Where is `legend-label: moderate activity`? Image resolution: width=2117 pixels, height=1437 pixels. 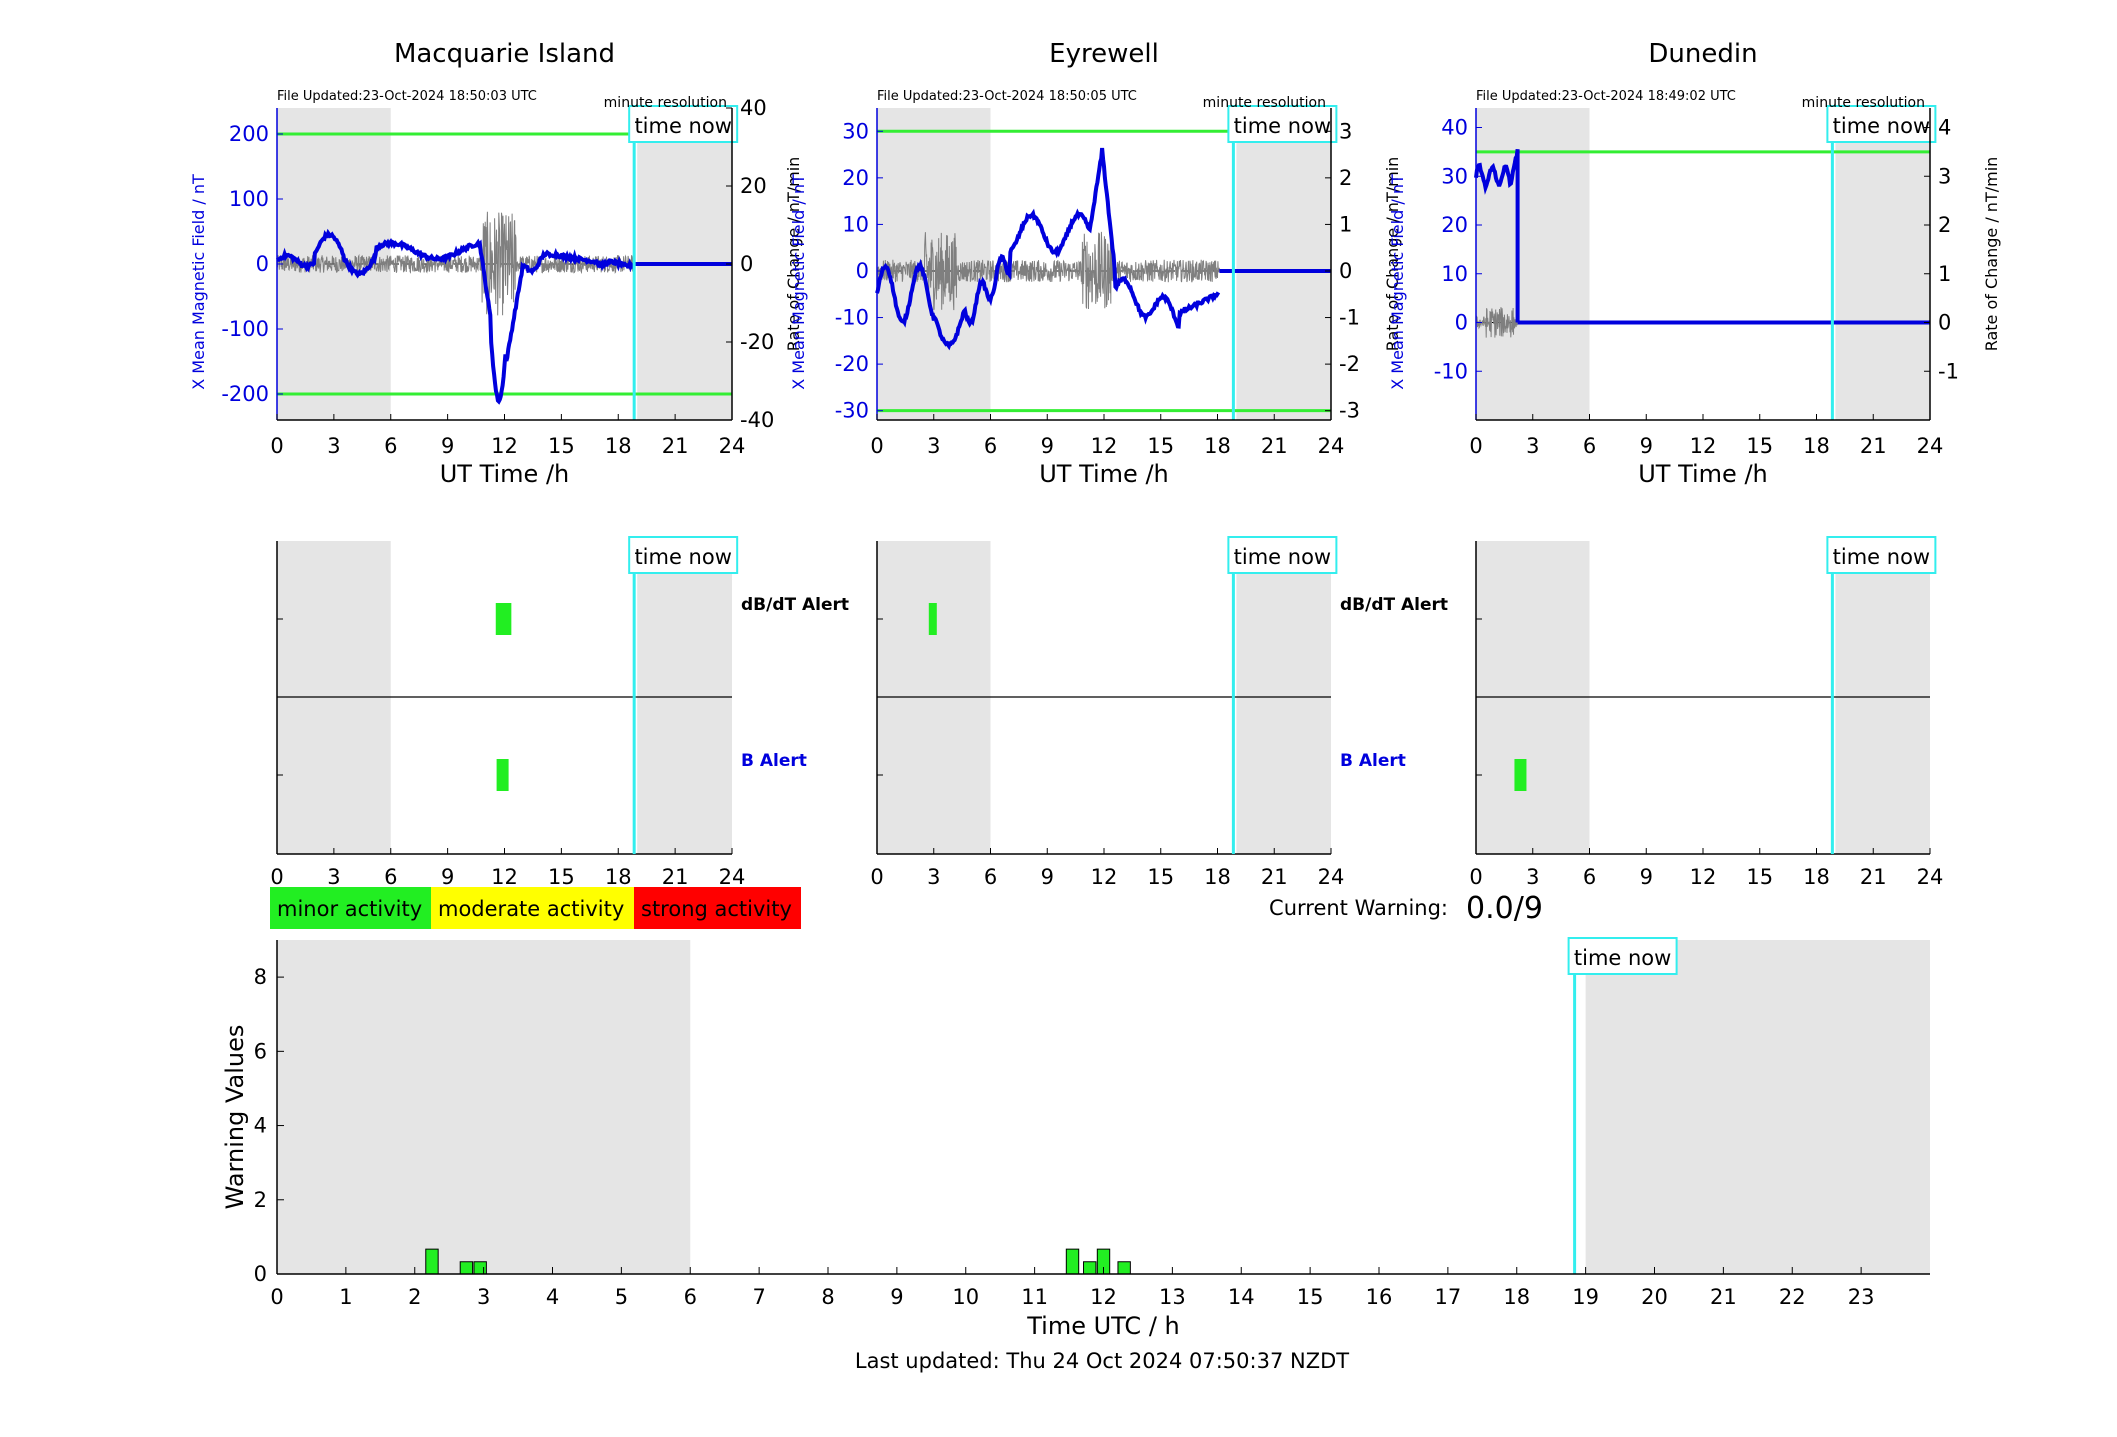 legend-label: moderate activity is located at coordinates (531, 909).